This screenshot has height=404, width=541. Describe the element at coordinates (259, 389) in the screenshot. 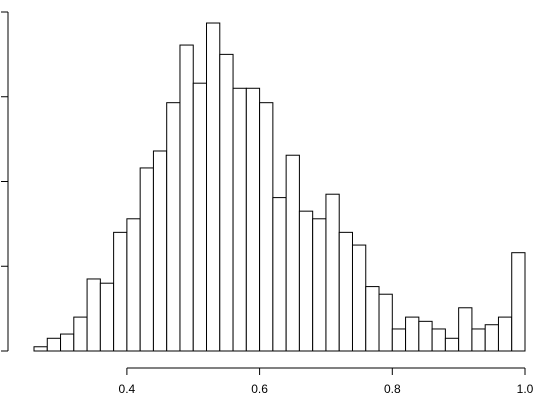

I see `x-tick-label: 0.6` at that location.